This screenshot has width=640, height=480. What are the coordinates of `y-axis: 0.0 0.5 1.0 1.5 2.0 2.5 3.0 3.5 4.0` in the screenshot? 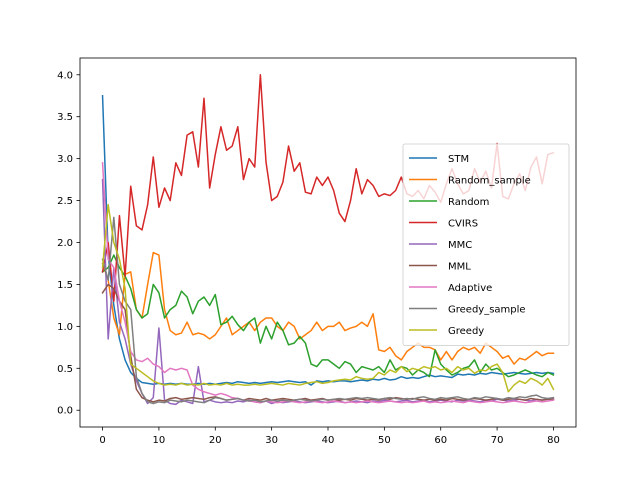 It's located at (68, 243).